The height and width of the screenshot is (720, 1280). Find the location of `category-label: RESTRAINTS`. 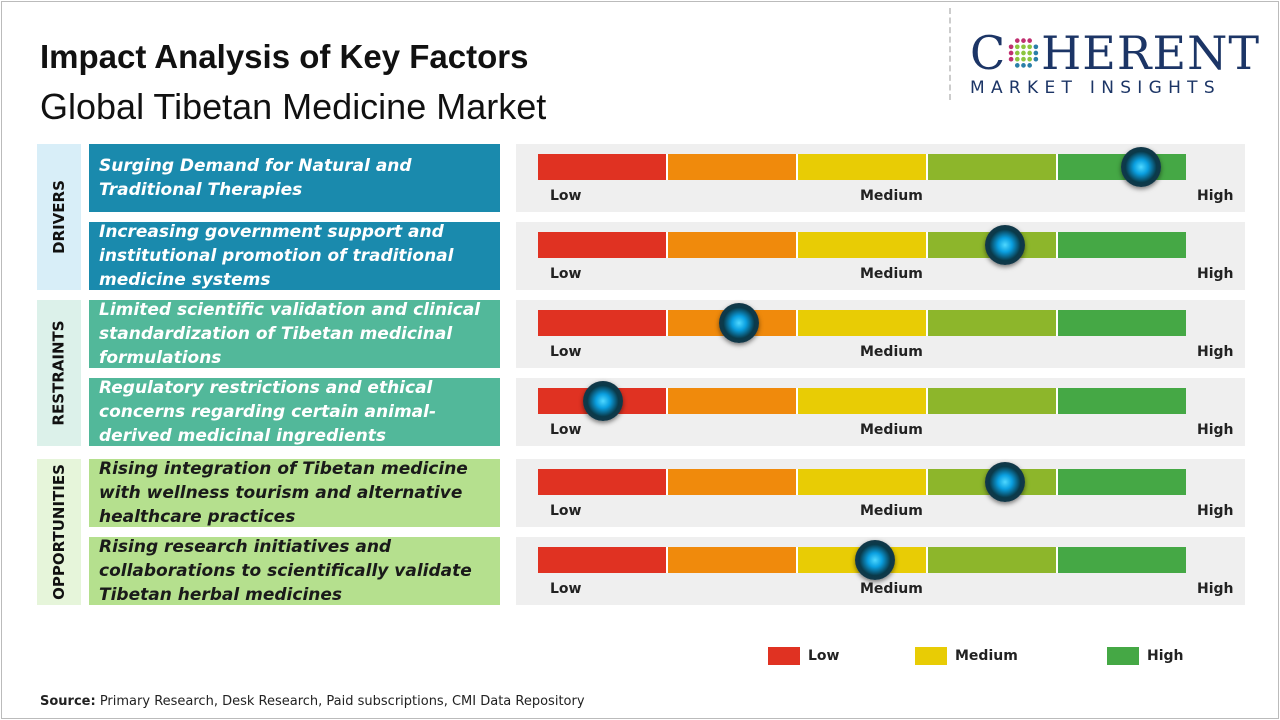

category-label: RESTRAINTS is located at coordinates (59, 373).